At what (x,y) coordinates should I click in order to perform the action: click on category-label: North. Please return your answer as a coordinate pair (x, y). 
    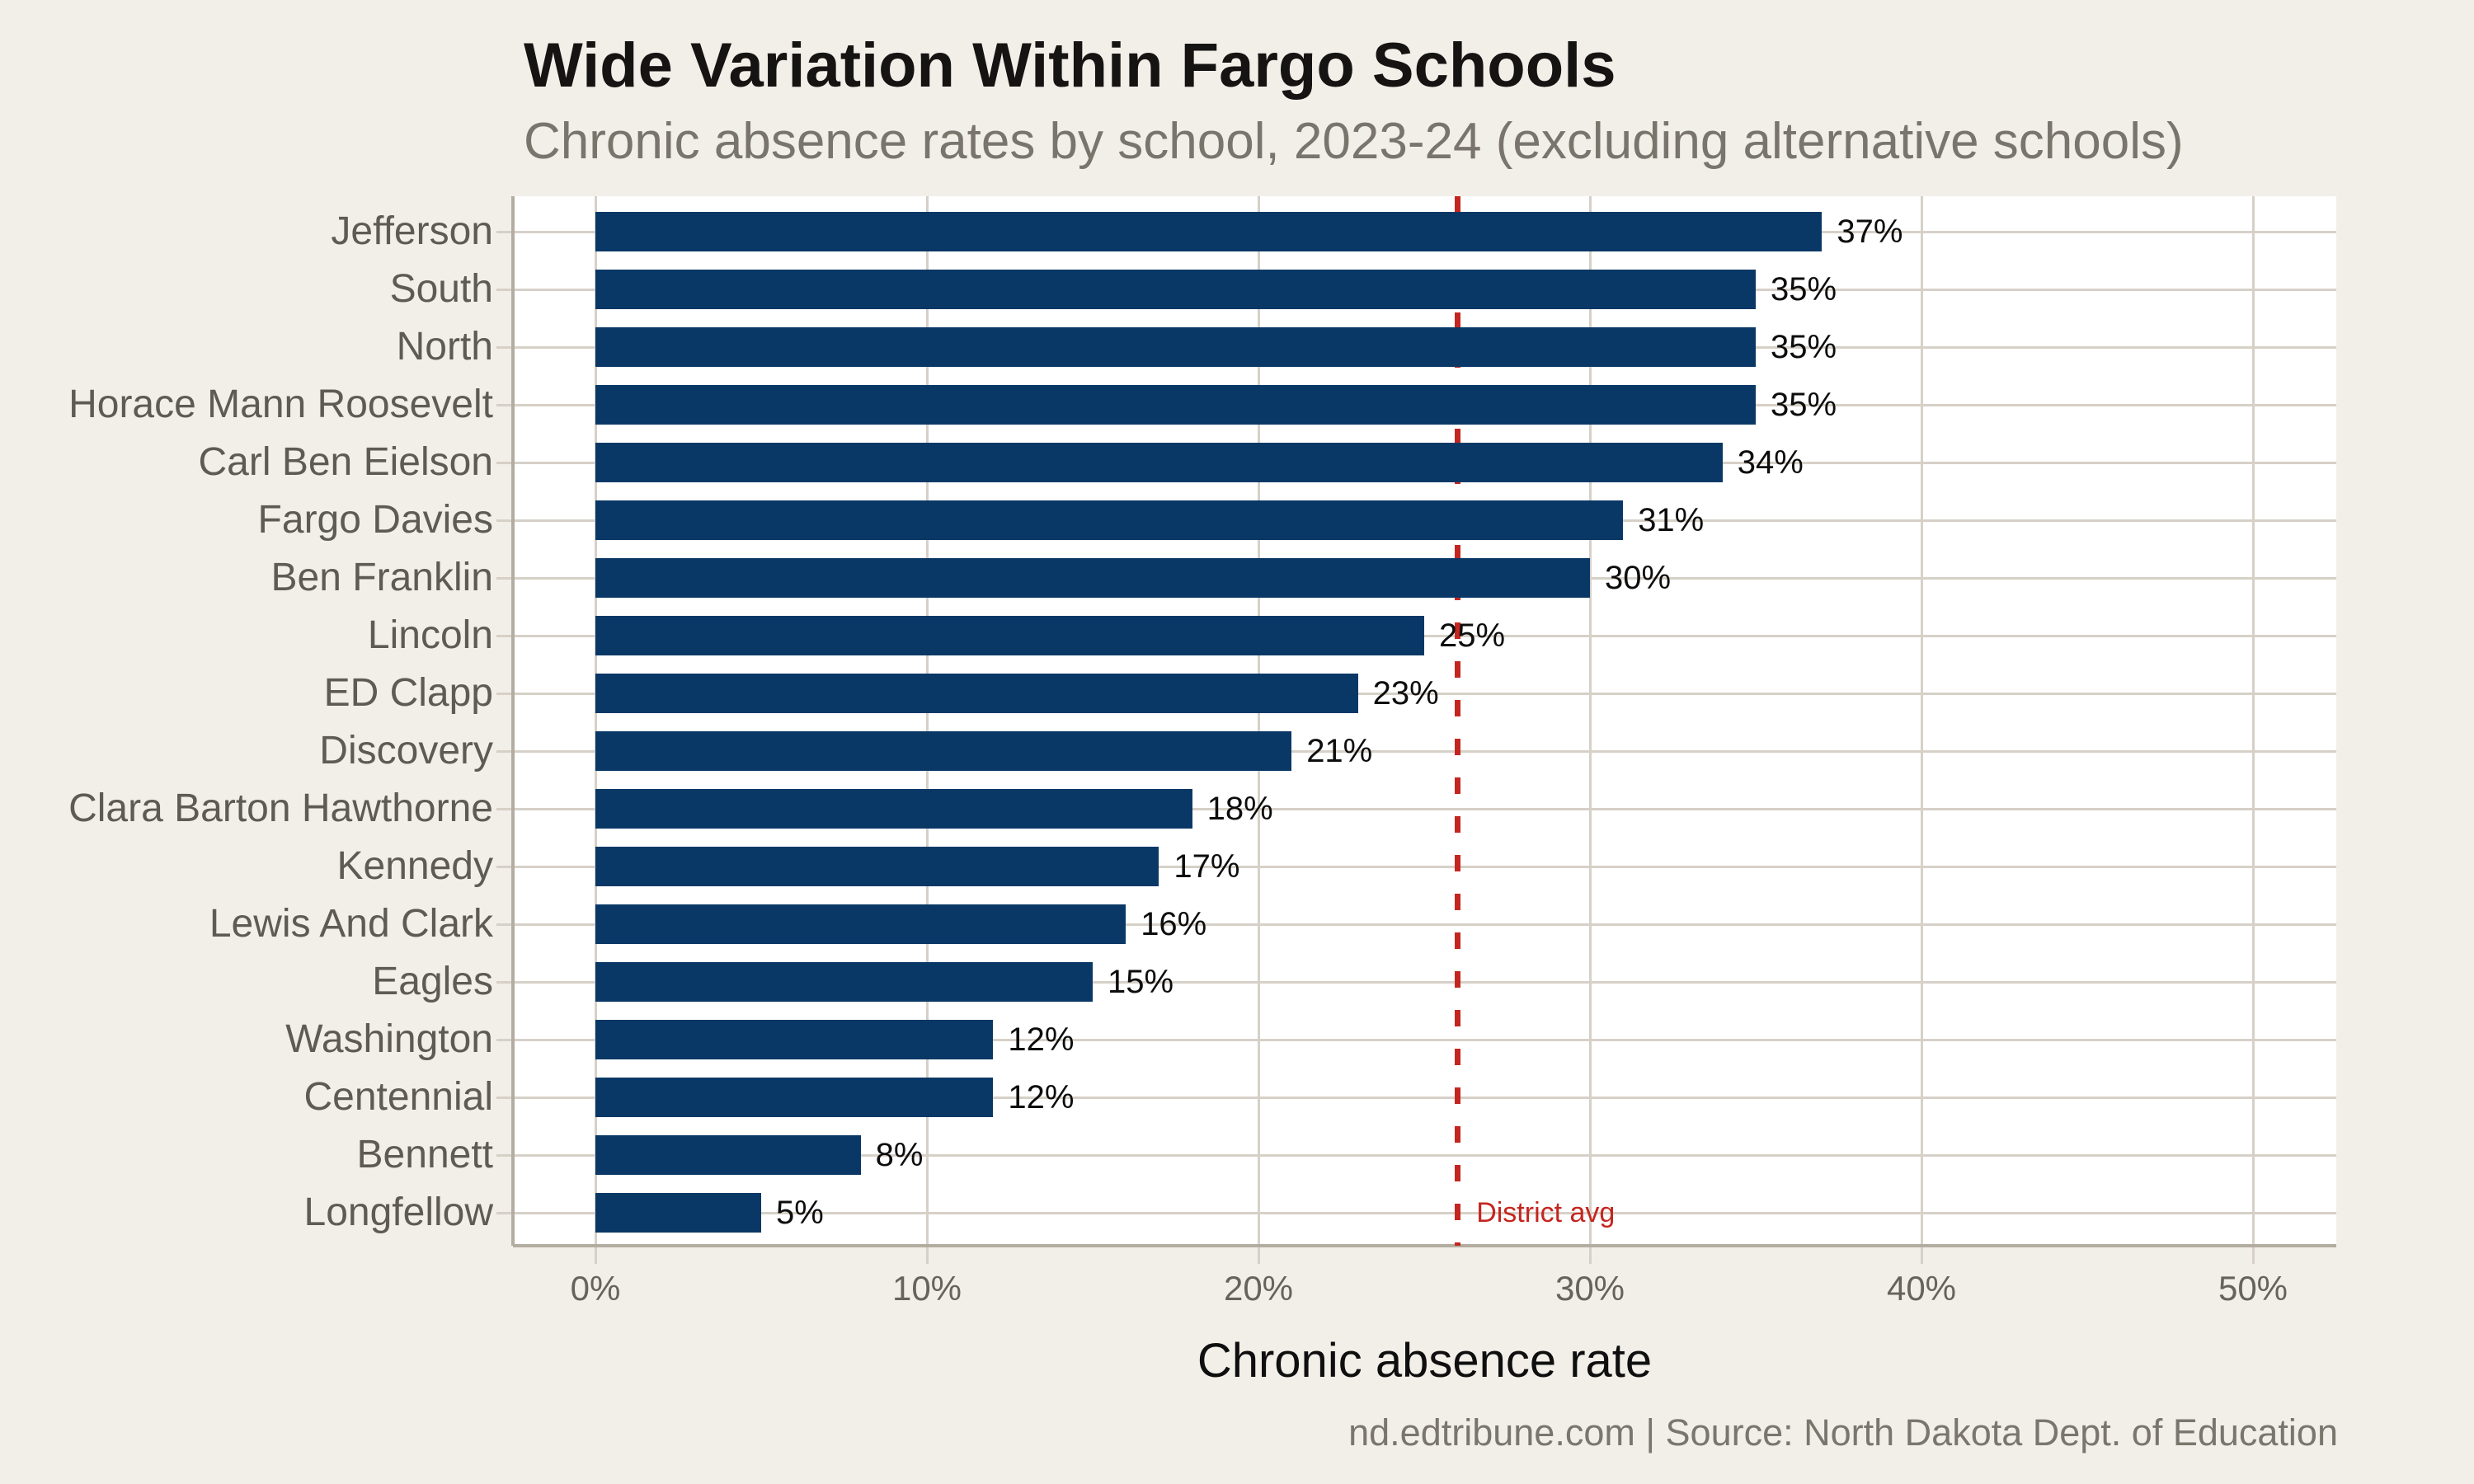
    Looking at the image, I should click on (444, 347).